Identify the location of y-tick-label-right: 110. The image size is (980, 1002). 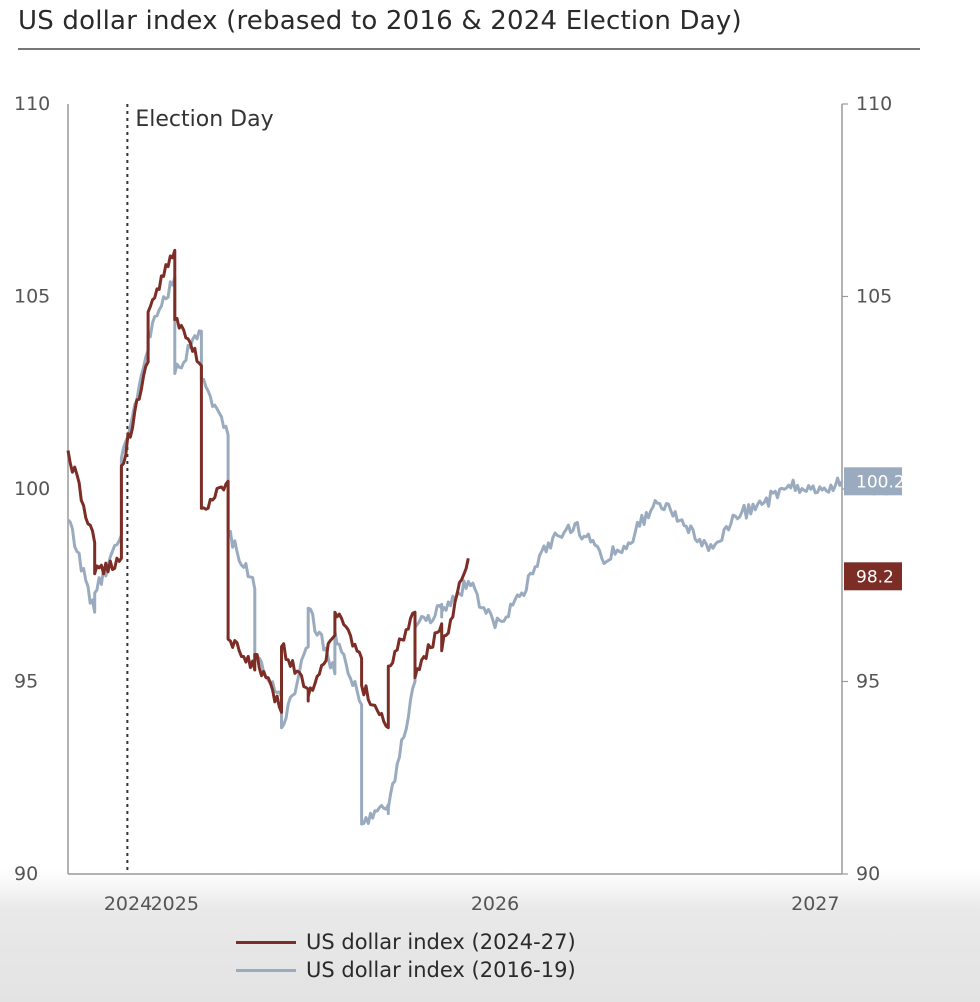
(874, 104).